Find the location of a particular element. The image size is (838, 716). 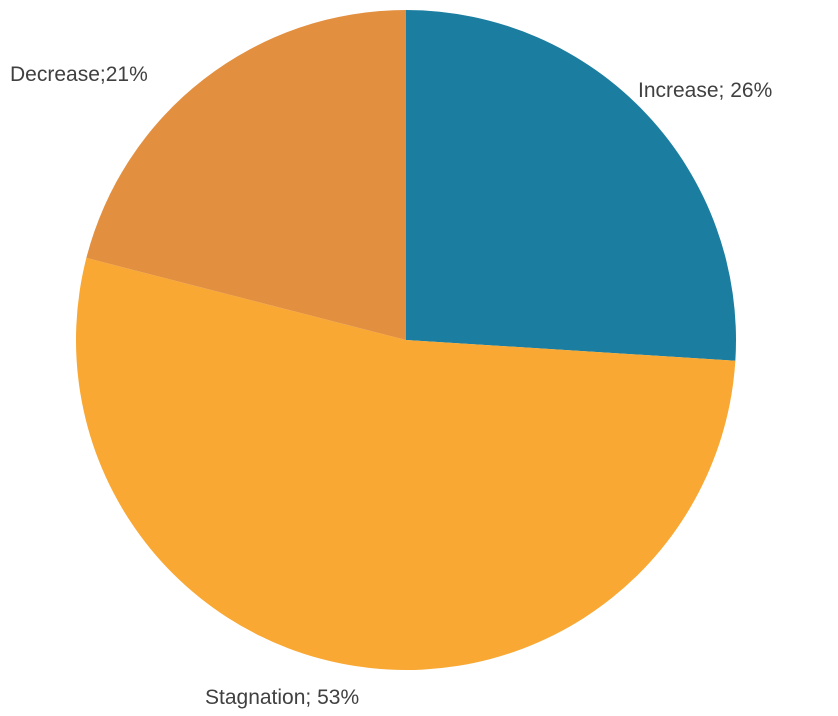

slice-label-increase: Increase; 26% is located at coordinates (705, 90).